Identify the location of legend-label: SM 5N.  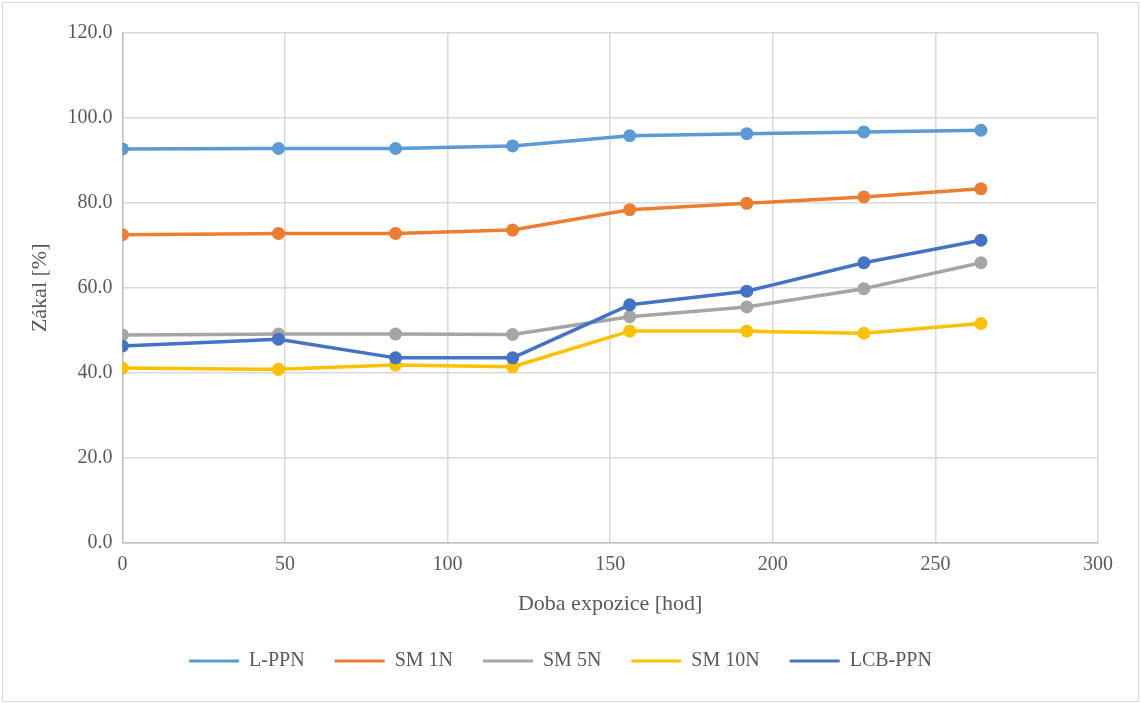
(572, 659).